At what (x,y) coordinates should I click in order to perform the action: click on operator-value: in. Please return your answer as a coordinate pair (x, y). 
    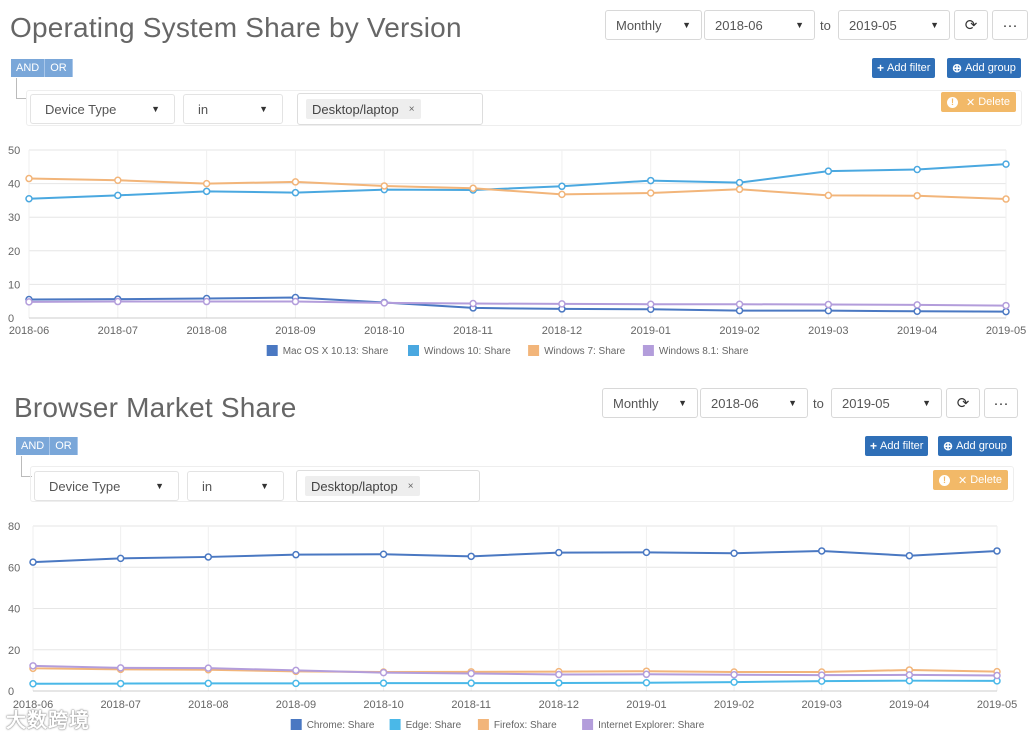
    Looking at the image, I should click on (207, 486).